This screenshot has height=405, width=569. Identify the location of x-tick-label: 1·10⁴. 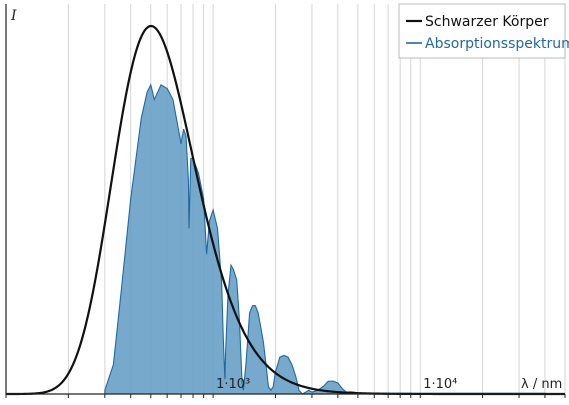
(440, 384).